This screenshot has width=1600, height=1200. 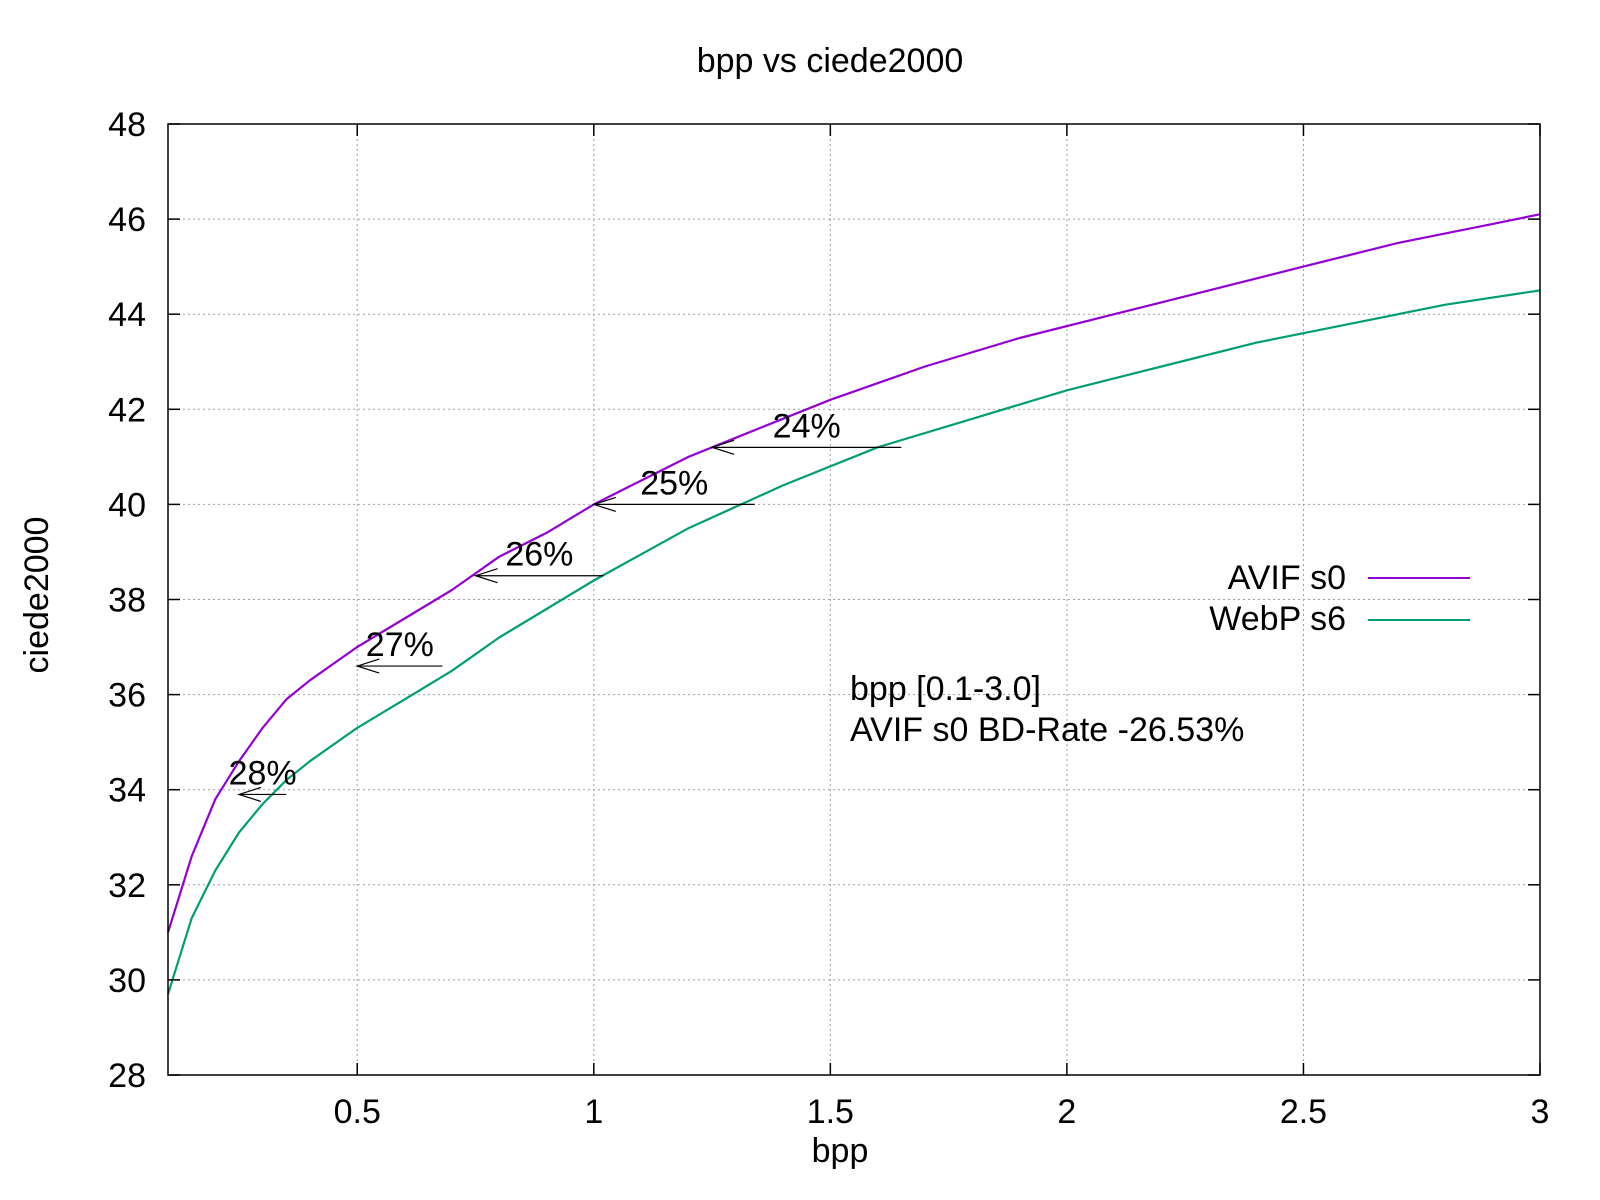 What do you see at coordinates (357, 1112) in the screenshot?
I see `x-tick-label: 0.5` at bounding box center [357, 1112].